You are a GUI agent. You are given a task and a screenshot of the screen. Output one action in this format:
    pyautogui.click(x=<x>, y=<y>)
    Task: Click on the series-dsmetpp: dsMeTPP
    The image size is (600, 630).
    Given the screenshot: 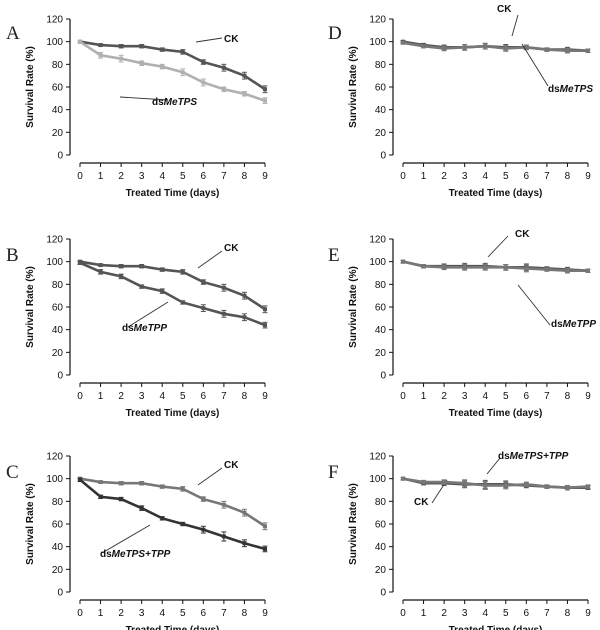 What is the action you would take?
    pyautogui.click(x=172, y=297)
    